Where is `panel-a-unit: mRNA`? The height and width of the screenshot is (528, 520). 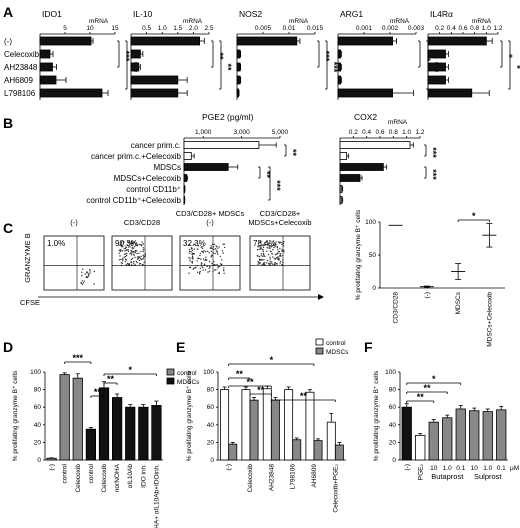
panel-a-unit: mRNA is located at coordinates (400, 21).